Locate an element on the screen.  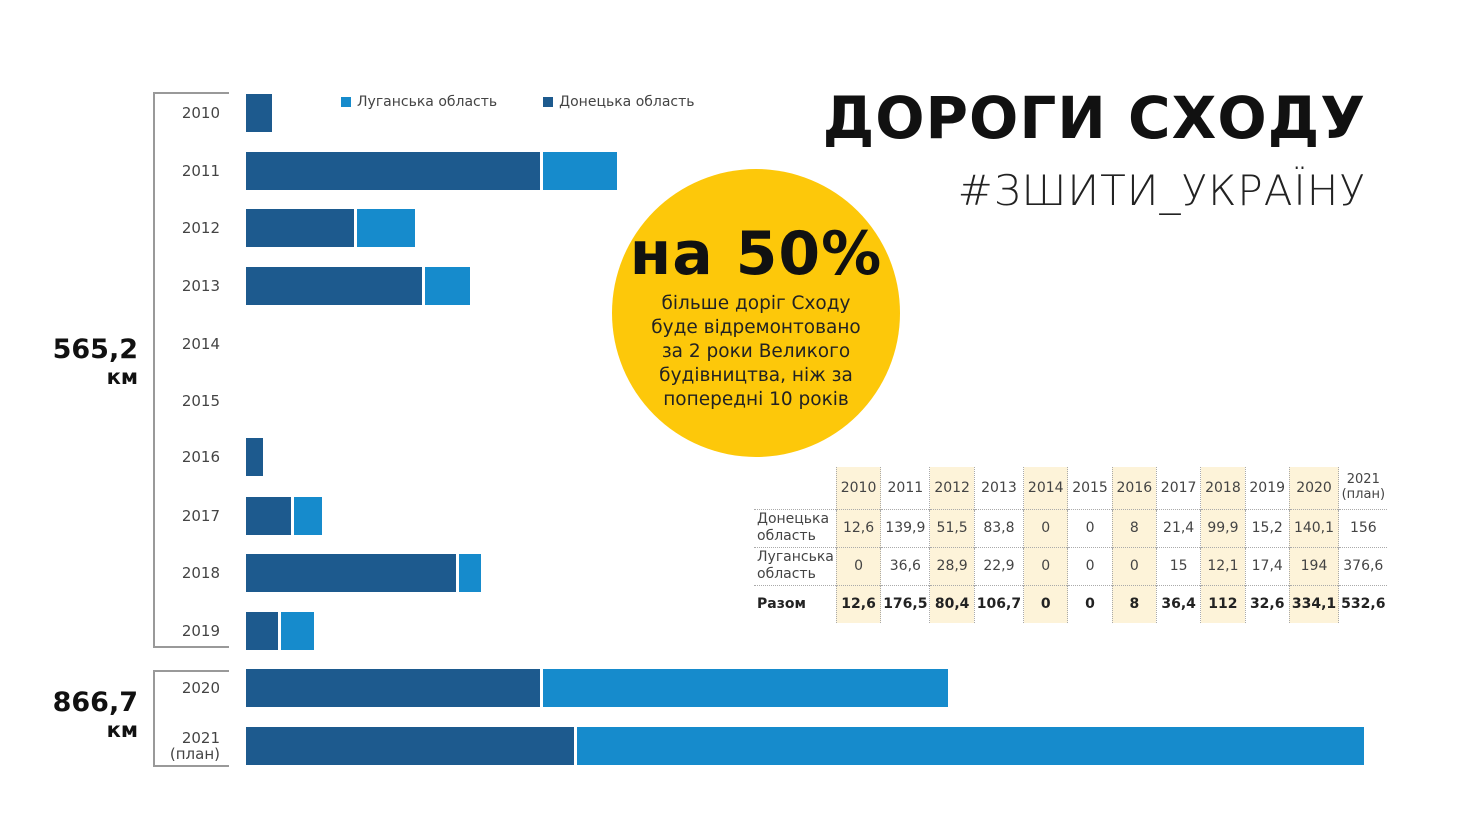
table-cell: 334,1 is located at coordinates (1313, 603).